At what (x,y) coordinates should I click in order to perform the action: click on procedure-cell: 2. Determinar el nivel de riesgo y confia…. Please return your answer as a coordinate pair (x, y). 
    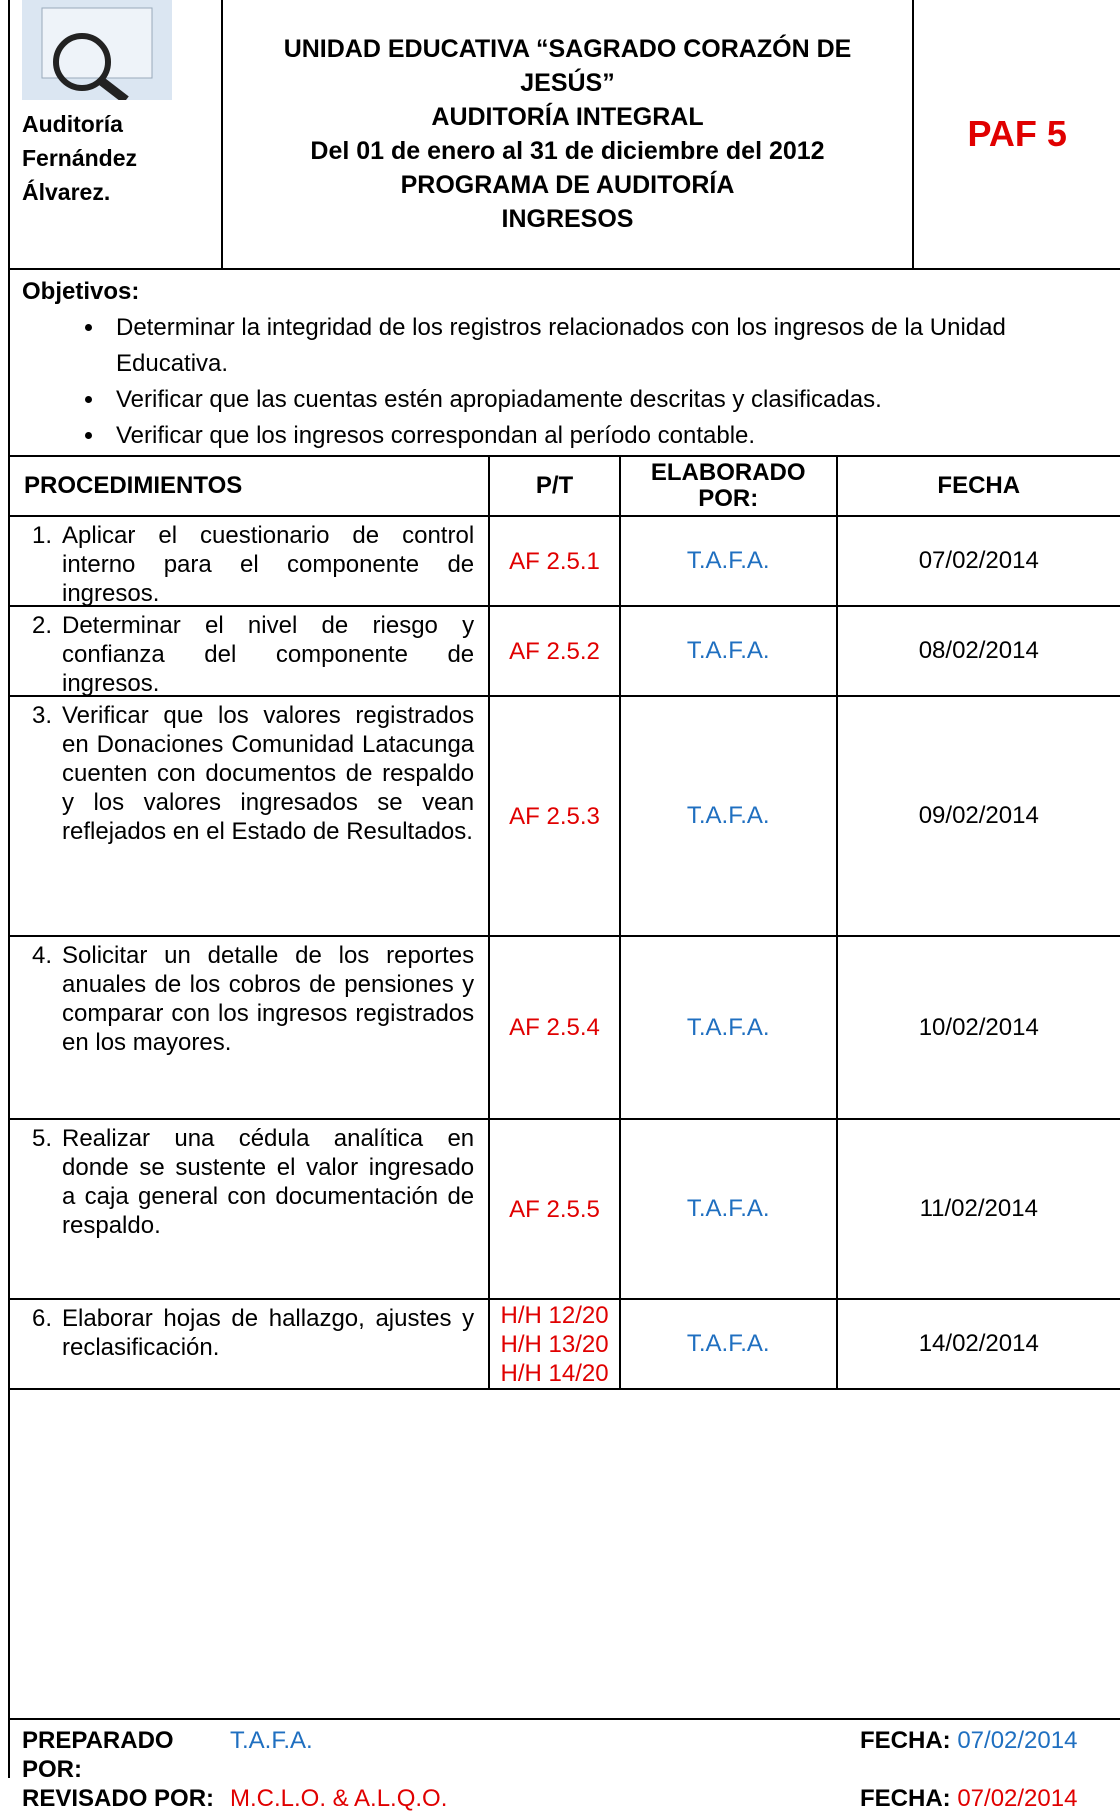
    Looking at the image, I should click on (250, 651).